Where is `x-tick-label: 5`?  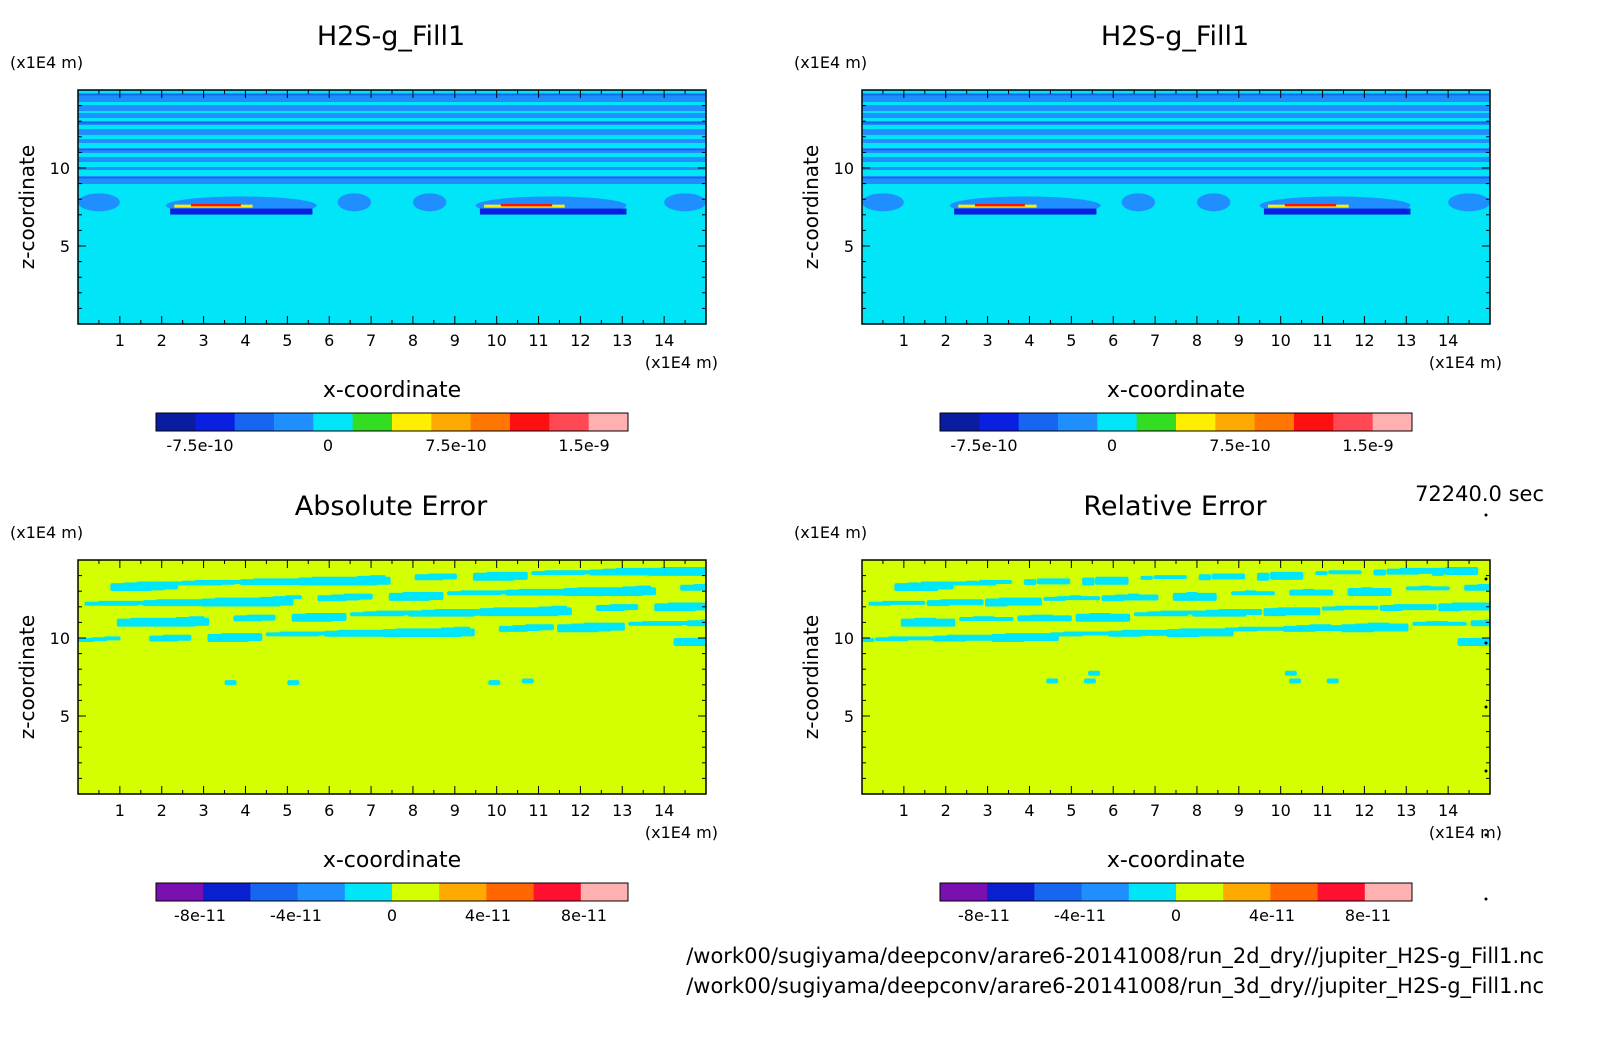 x-tick-label: 5 is located at coordinates (1071, 810).